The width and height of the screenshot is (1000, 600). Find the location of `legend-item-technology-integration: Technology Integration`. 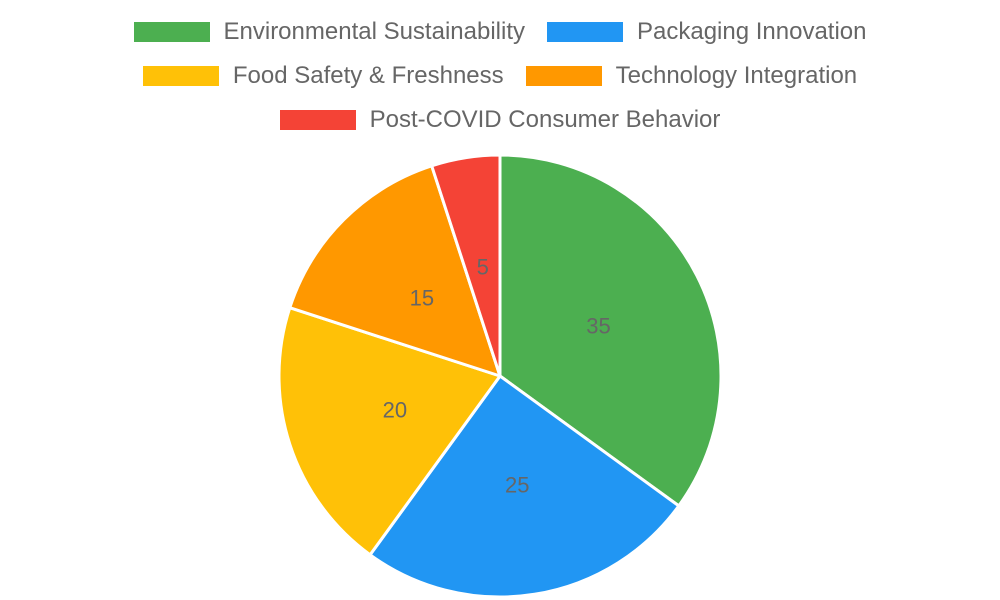

legend-item-technology-integration: Technology Integration is located at coordinates (691, 76).